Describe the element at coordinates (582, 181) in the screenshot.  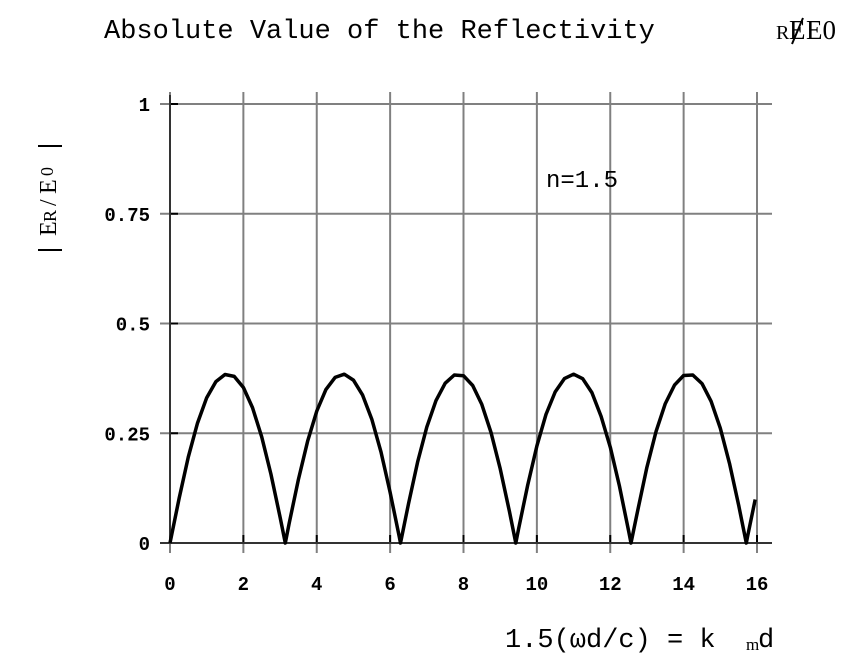
I see `annotation-n: n=1.5` at that location.